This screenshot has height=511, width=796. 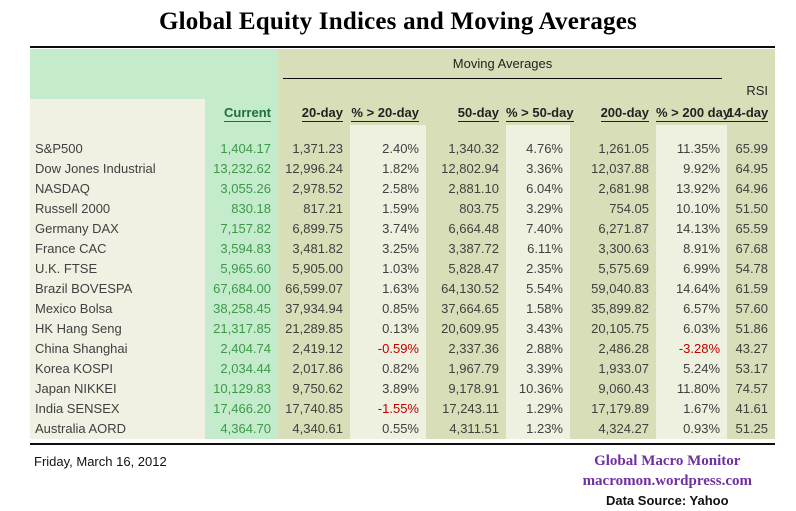 I want to click on ma50-cell: 2,337.36, so click(x=466, y=349).